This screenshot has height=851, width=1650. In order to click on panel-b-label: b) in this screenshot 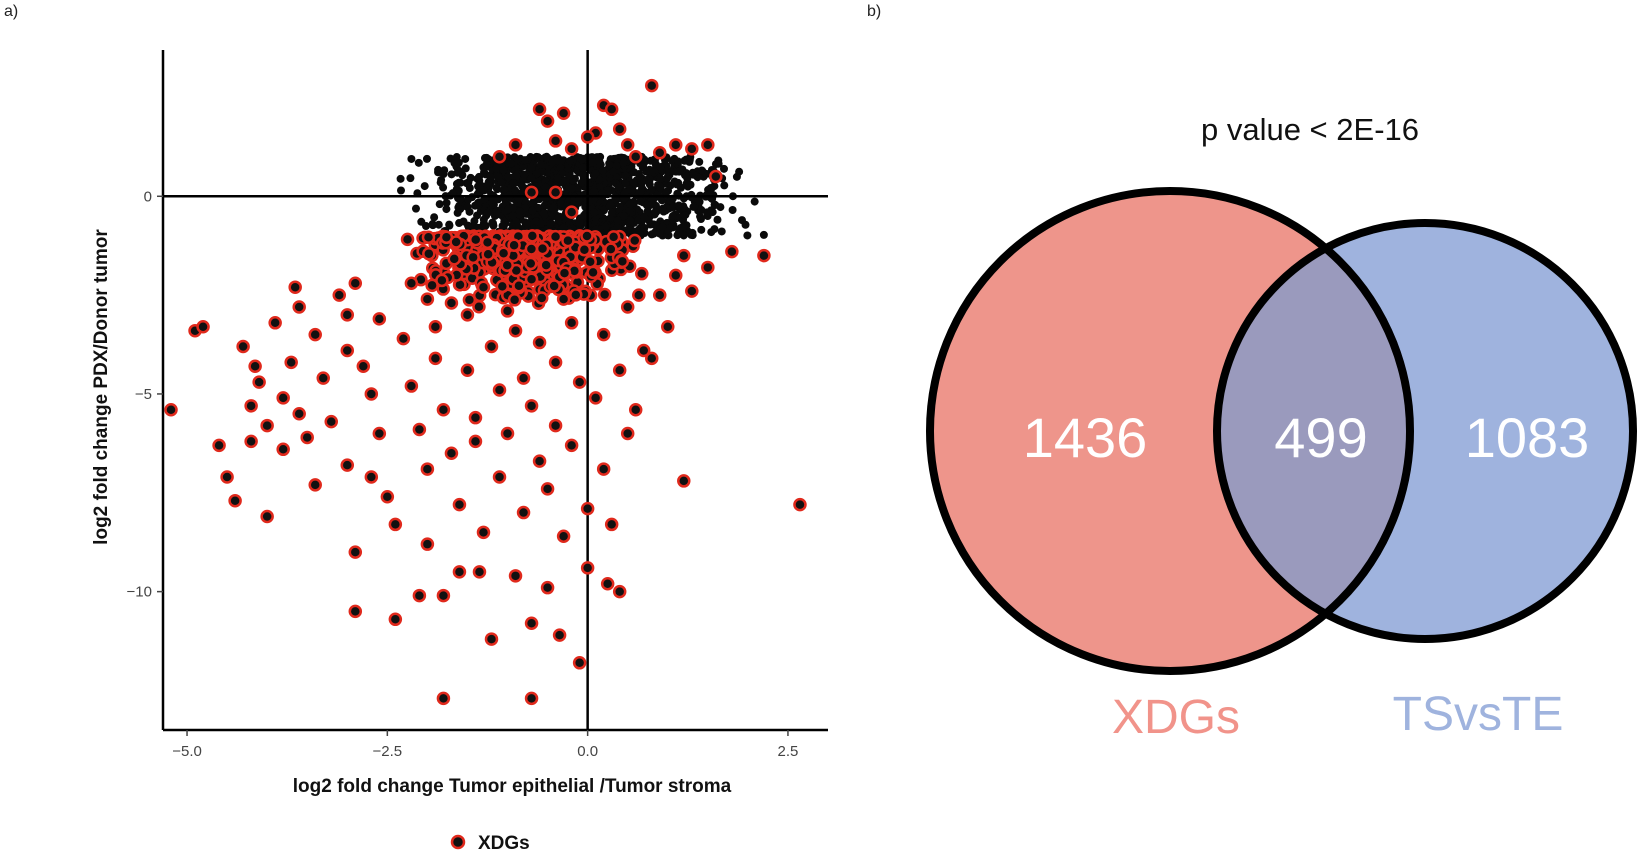, I will do `click(874, 11)`.